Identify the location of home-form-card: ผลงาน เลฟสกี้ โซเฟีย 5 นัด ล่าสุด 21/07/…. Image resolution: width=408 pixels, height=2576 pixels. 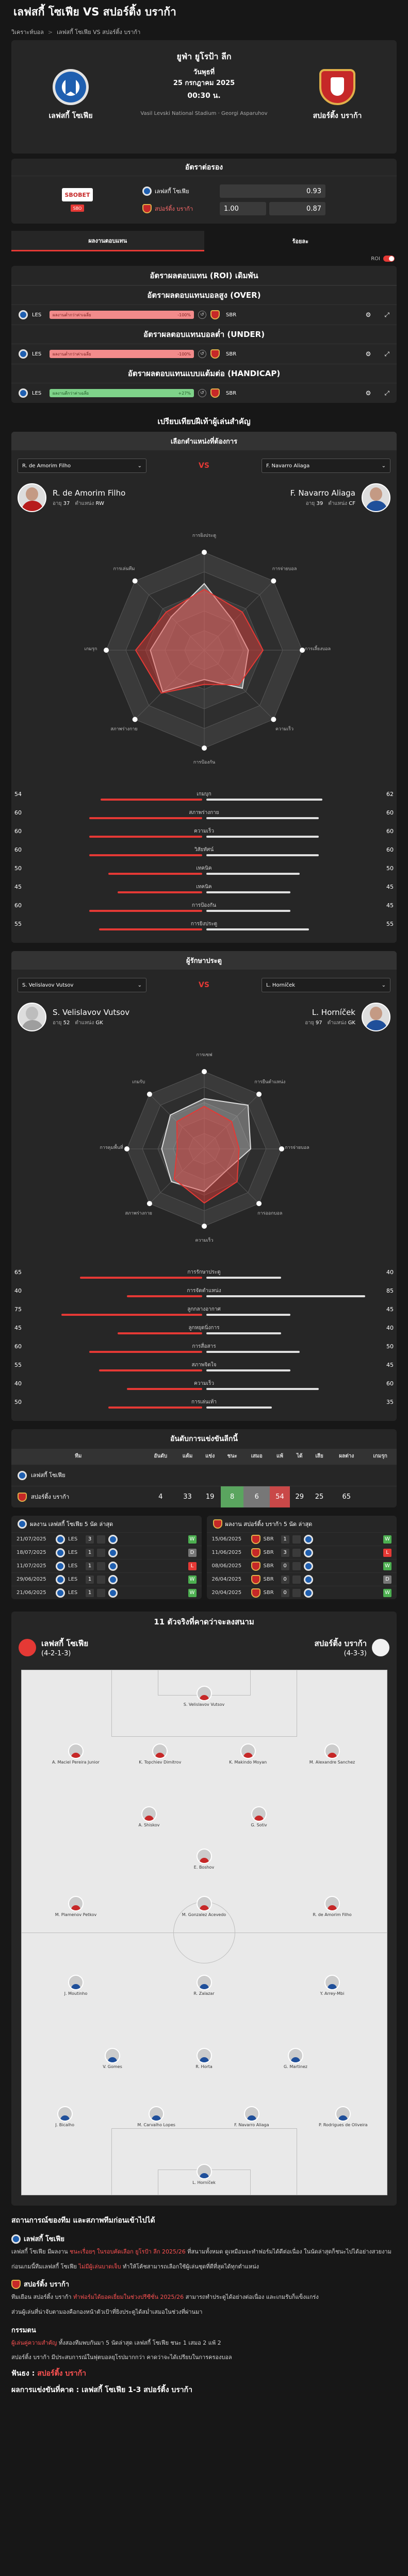
(106, 1557).